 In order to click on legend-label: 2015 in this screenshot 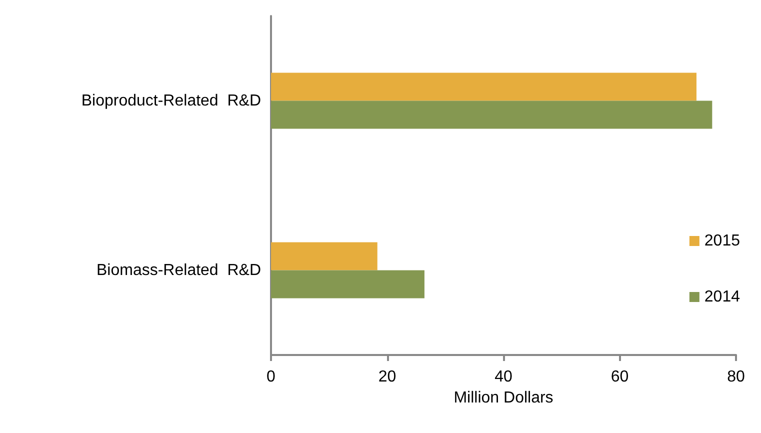, I will do `click(722, 241)`.